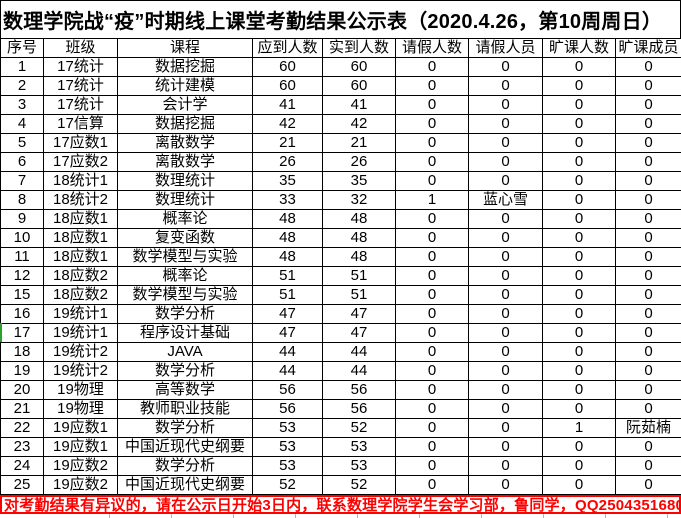 This screenshot has width=681, height=518. What do you see at coordinates (359, 124) in the screenshot?
I see `actual-count-cell: 42` at bounding box center [359, 124].